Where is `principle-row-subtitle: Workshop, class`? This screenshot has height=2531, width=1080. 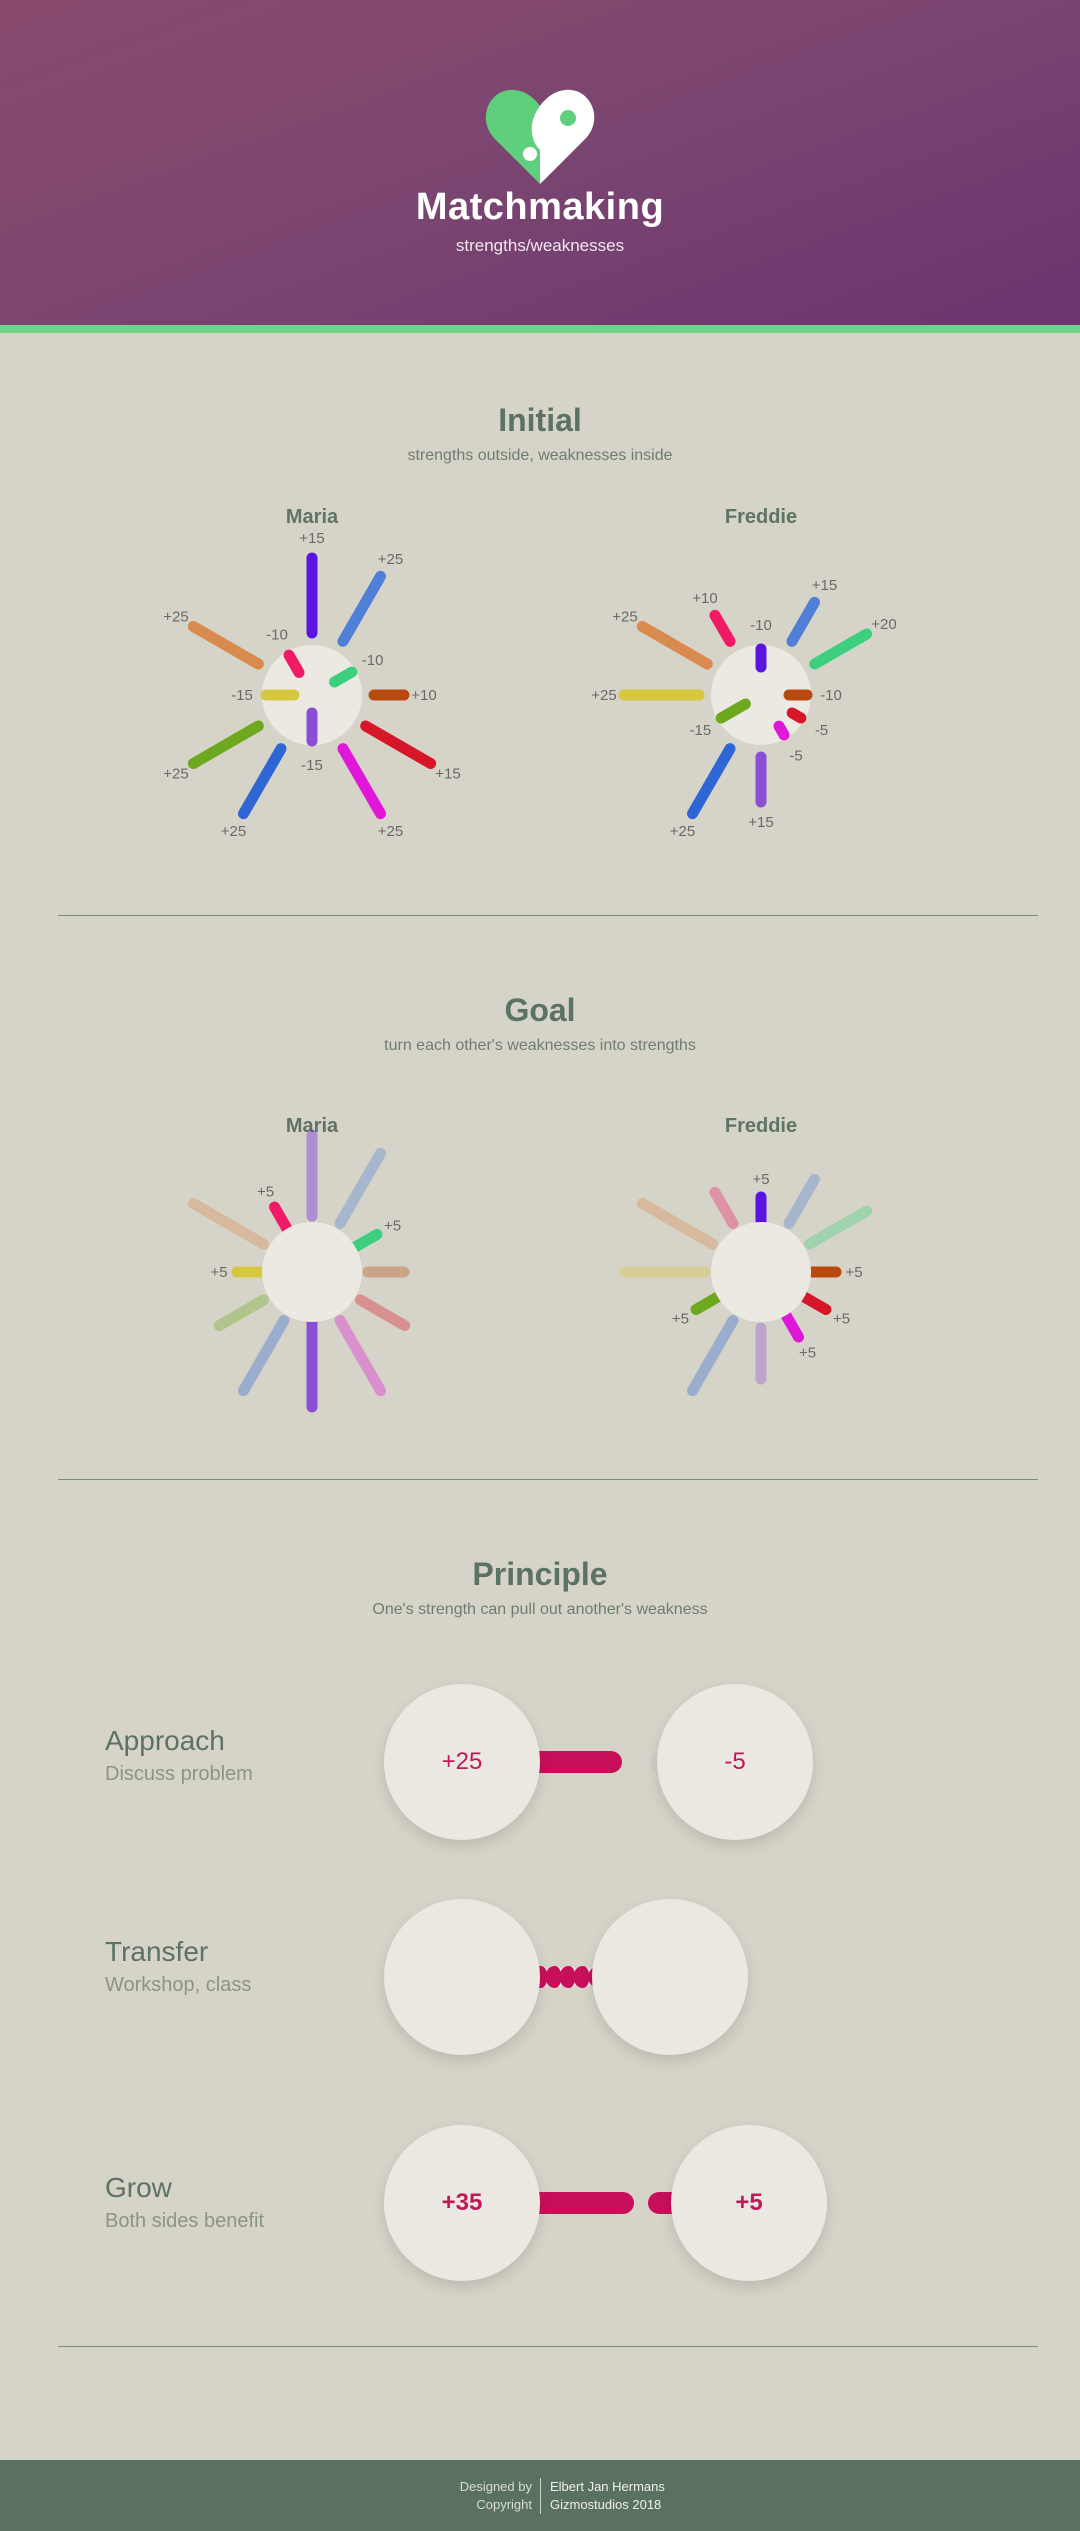
principle-row-subtitle: Workshop, class is located at coordinates (178, 1985).